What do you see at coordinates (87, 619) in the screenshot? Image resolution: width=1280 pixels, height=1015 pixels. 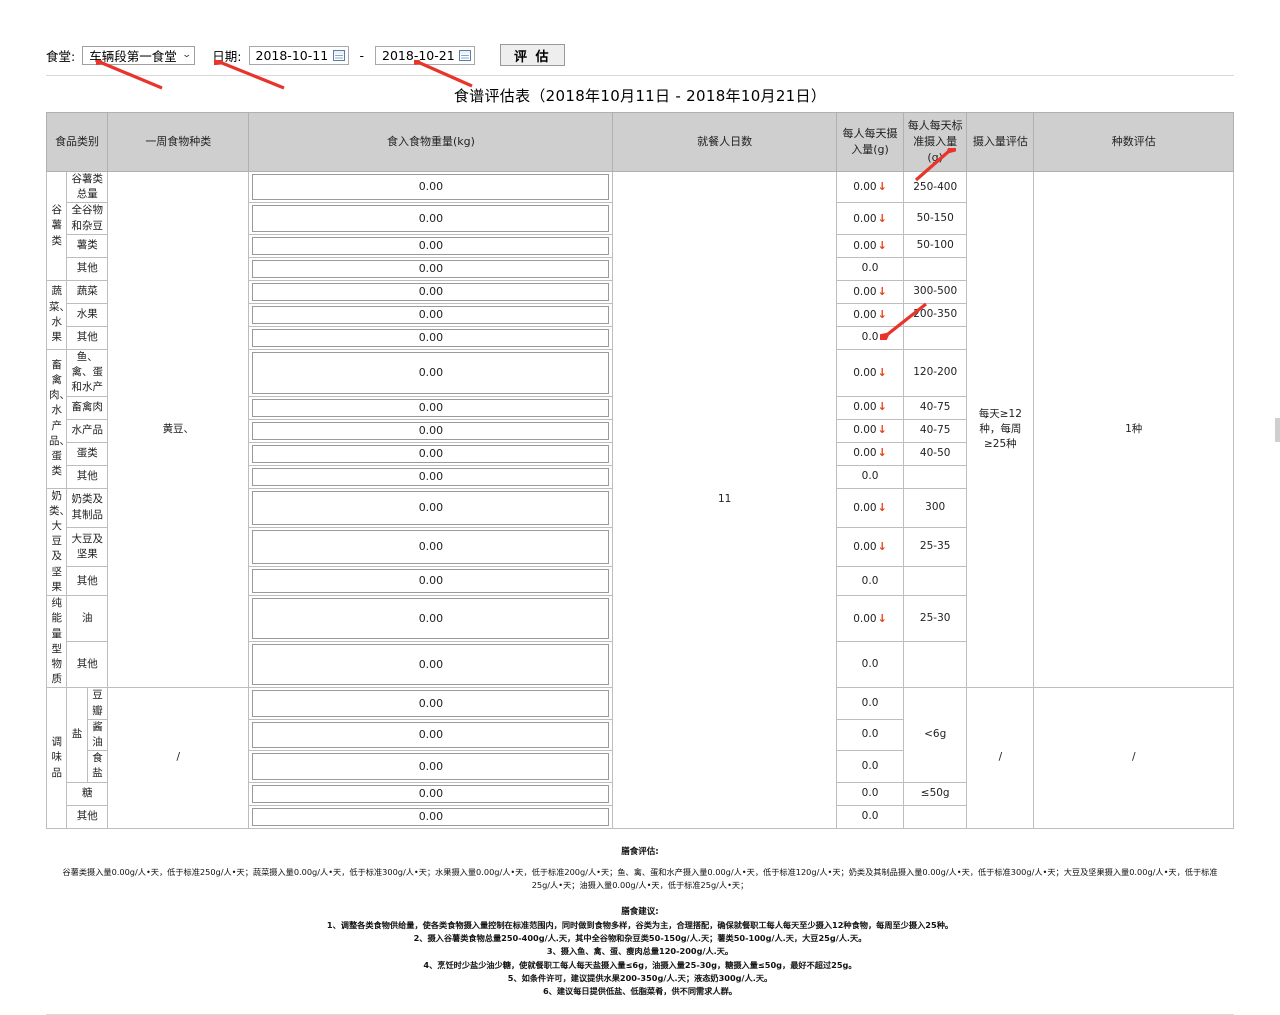 I see `category-sub-name: 油` at bounding box center [87, 619].